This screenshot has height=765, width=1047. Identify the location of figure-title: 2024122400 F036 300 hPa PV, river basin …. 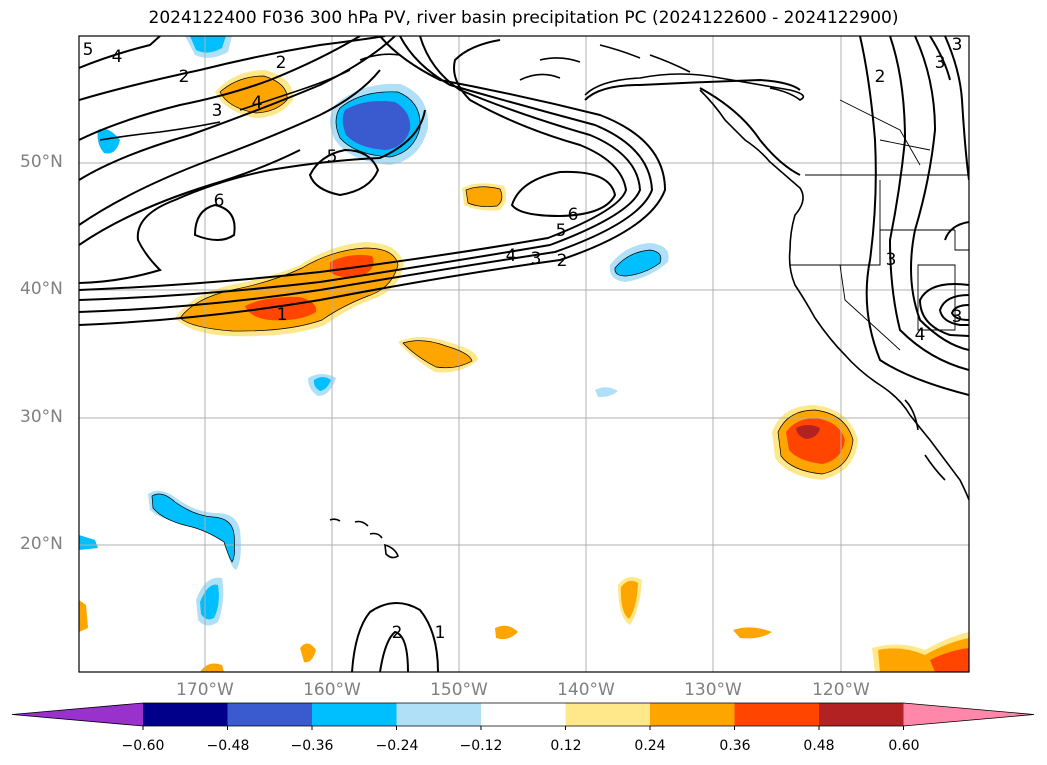
(523, 18).